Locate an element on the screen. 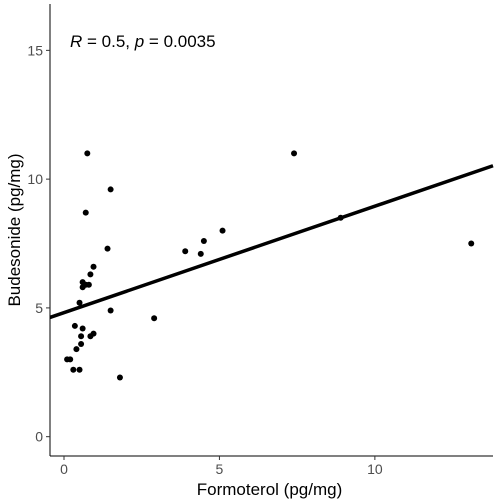  y-axis-title: Budesonide (pg/mg) is located at coordinates (14, 229).